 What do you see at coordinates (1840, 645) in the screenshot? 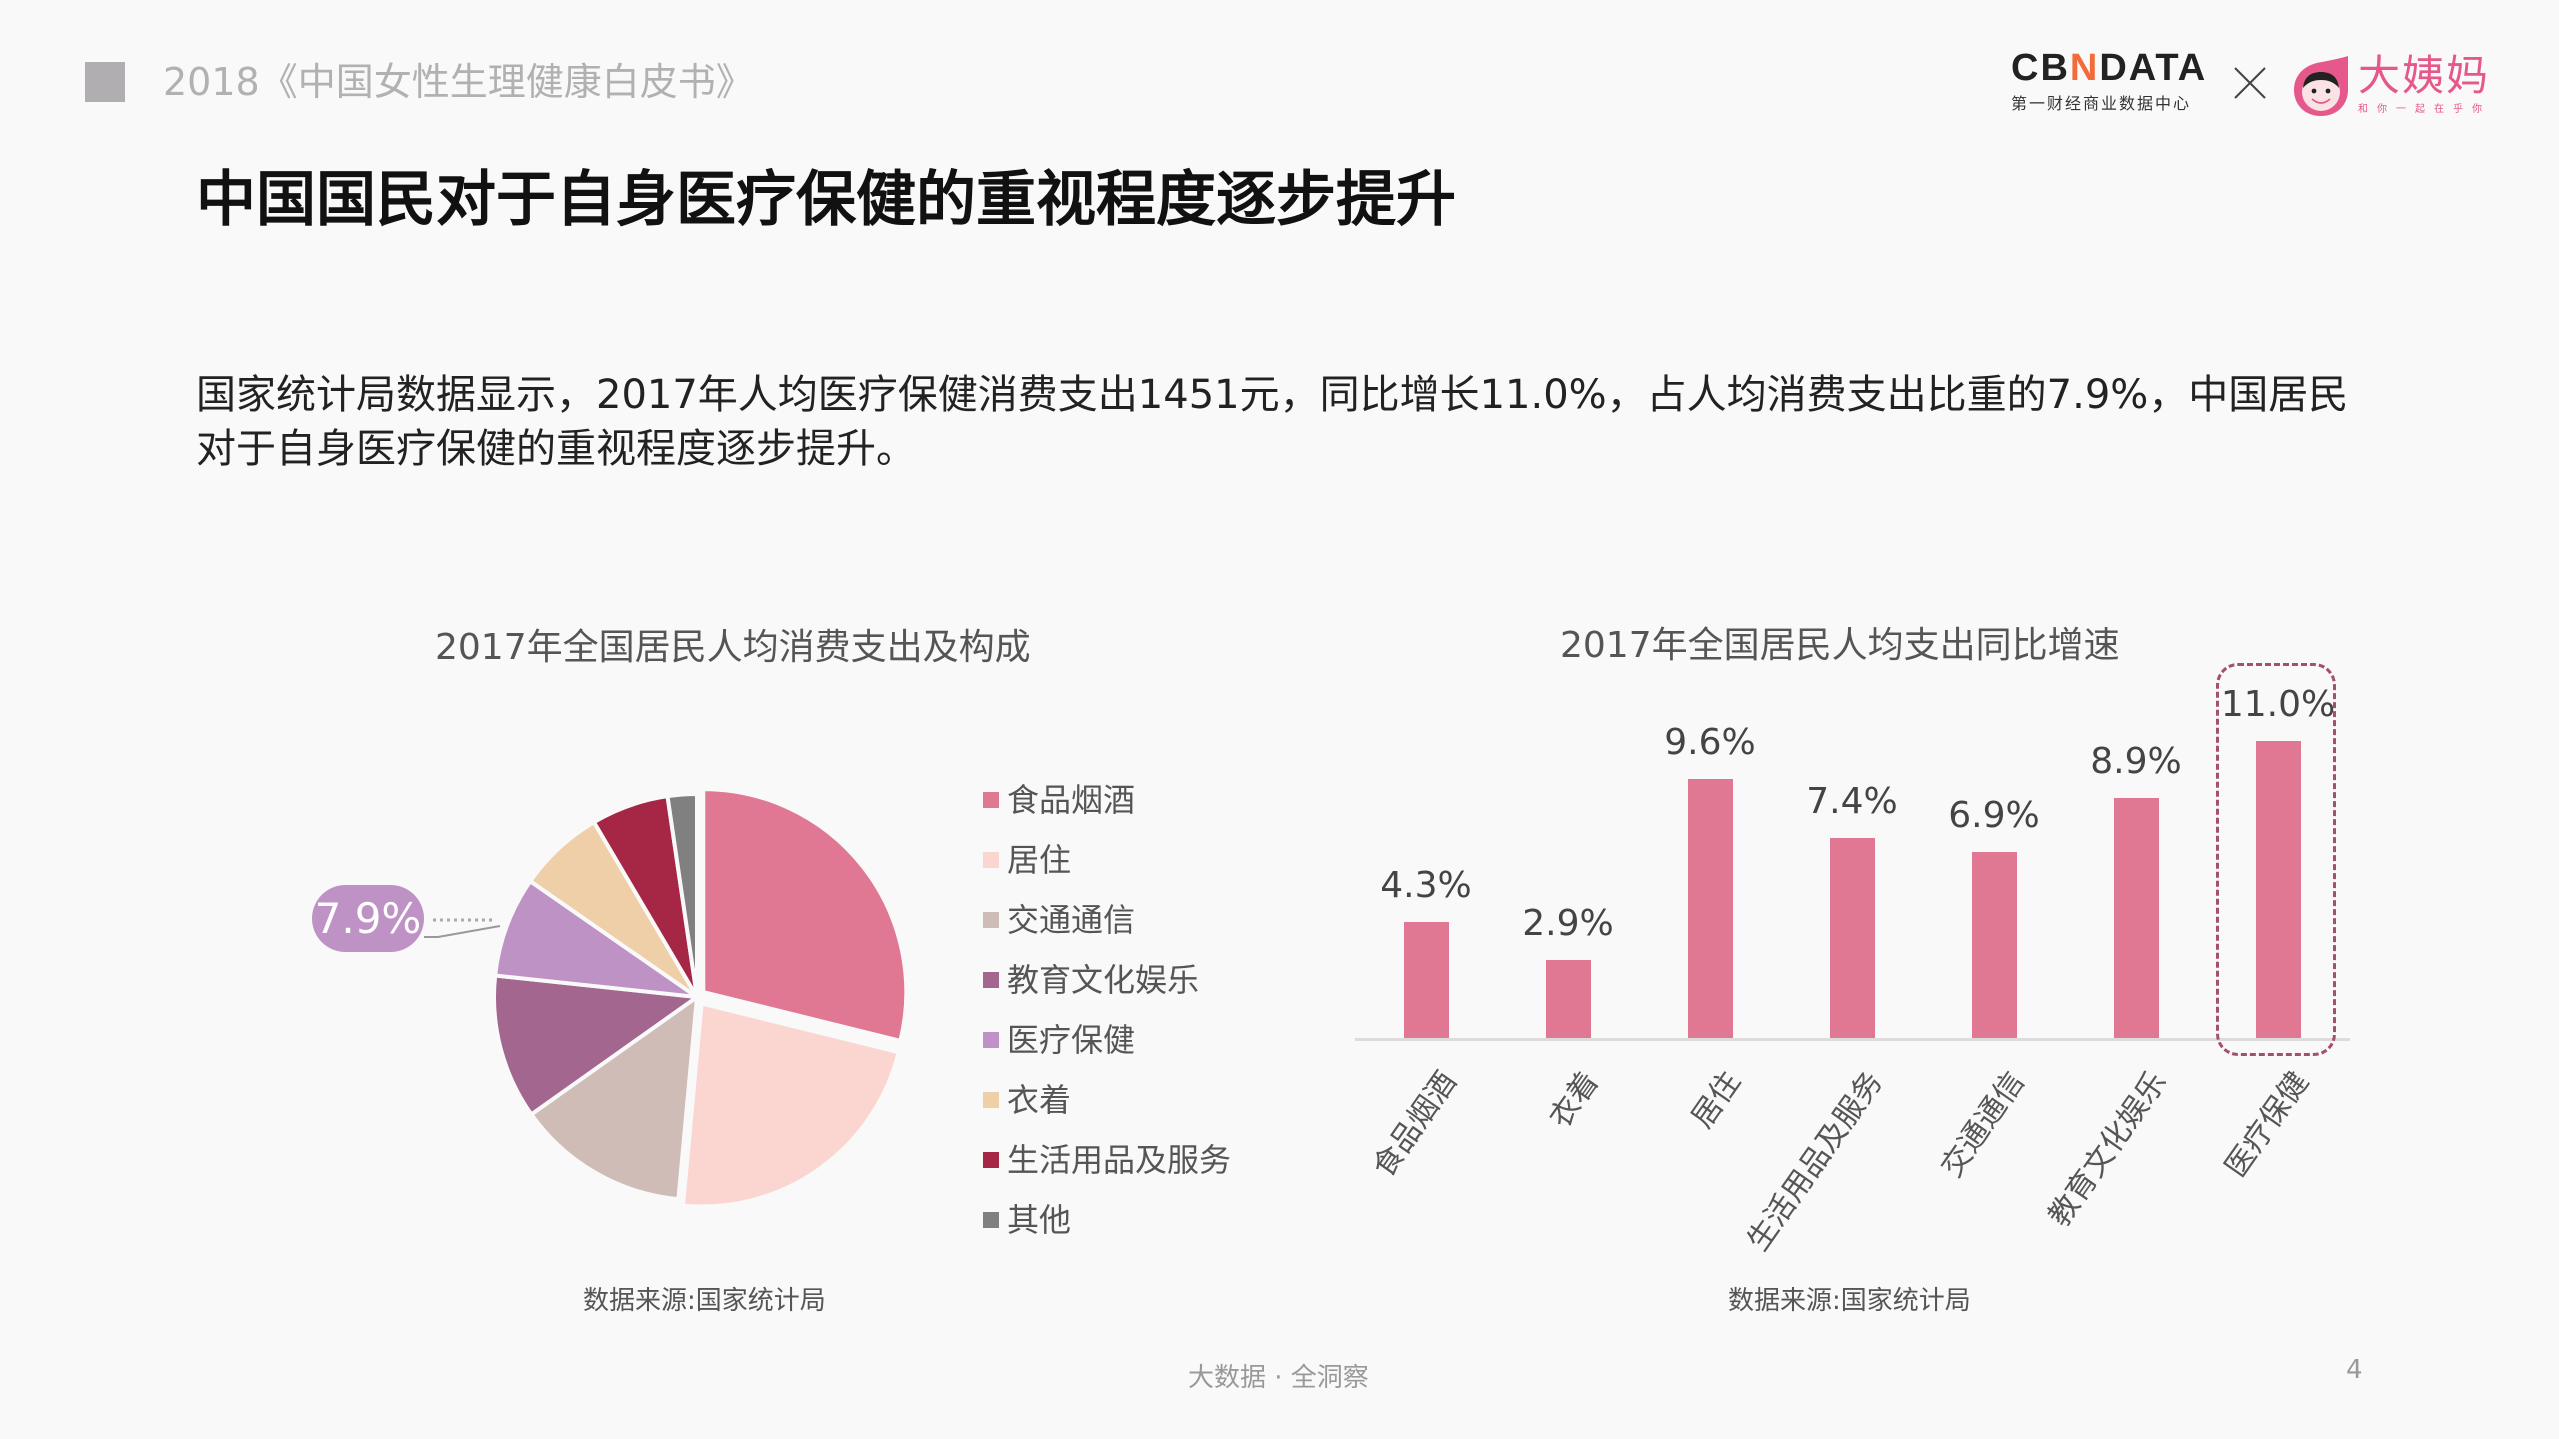
I see `bar-chart-title: 2017年全国居民人均支出同比增速` at bounding box center [1840, 645].